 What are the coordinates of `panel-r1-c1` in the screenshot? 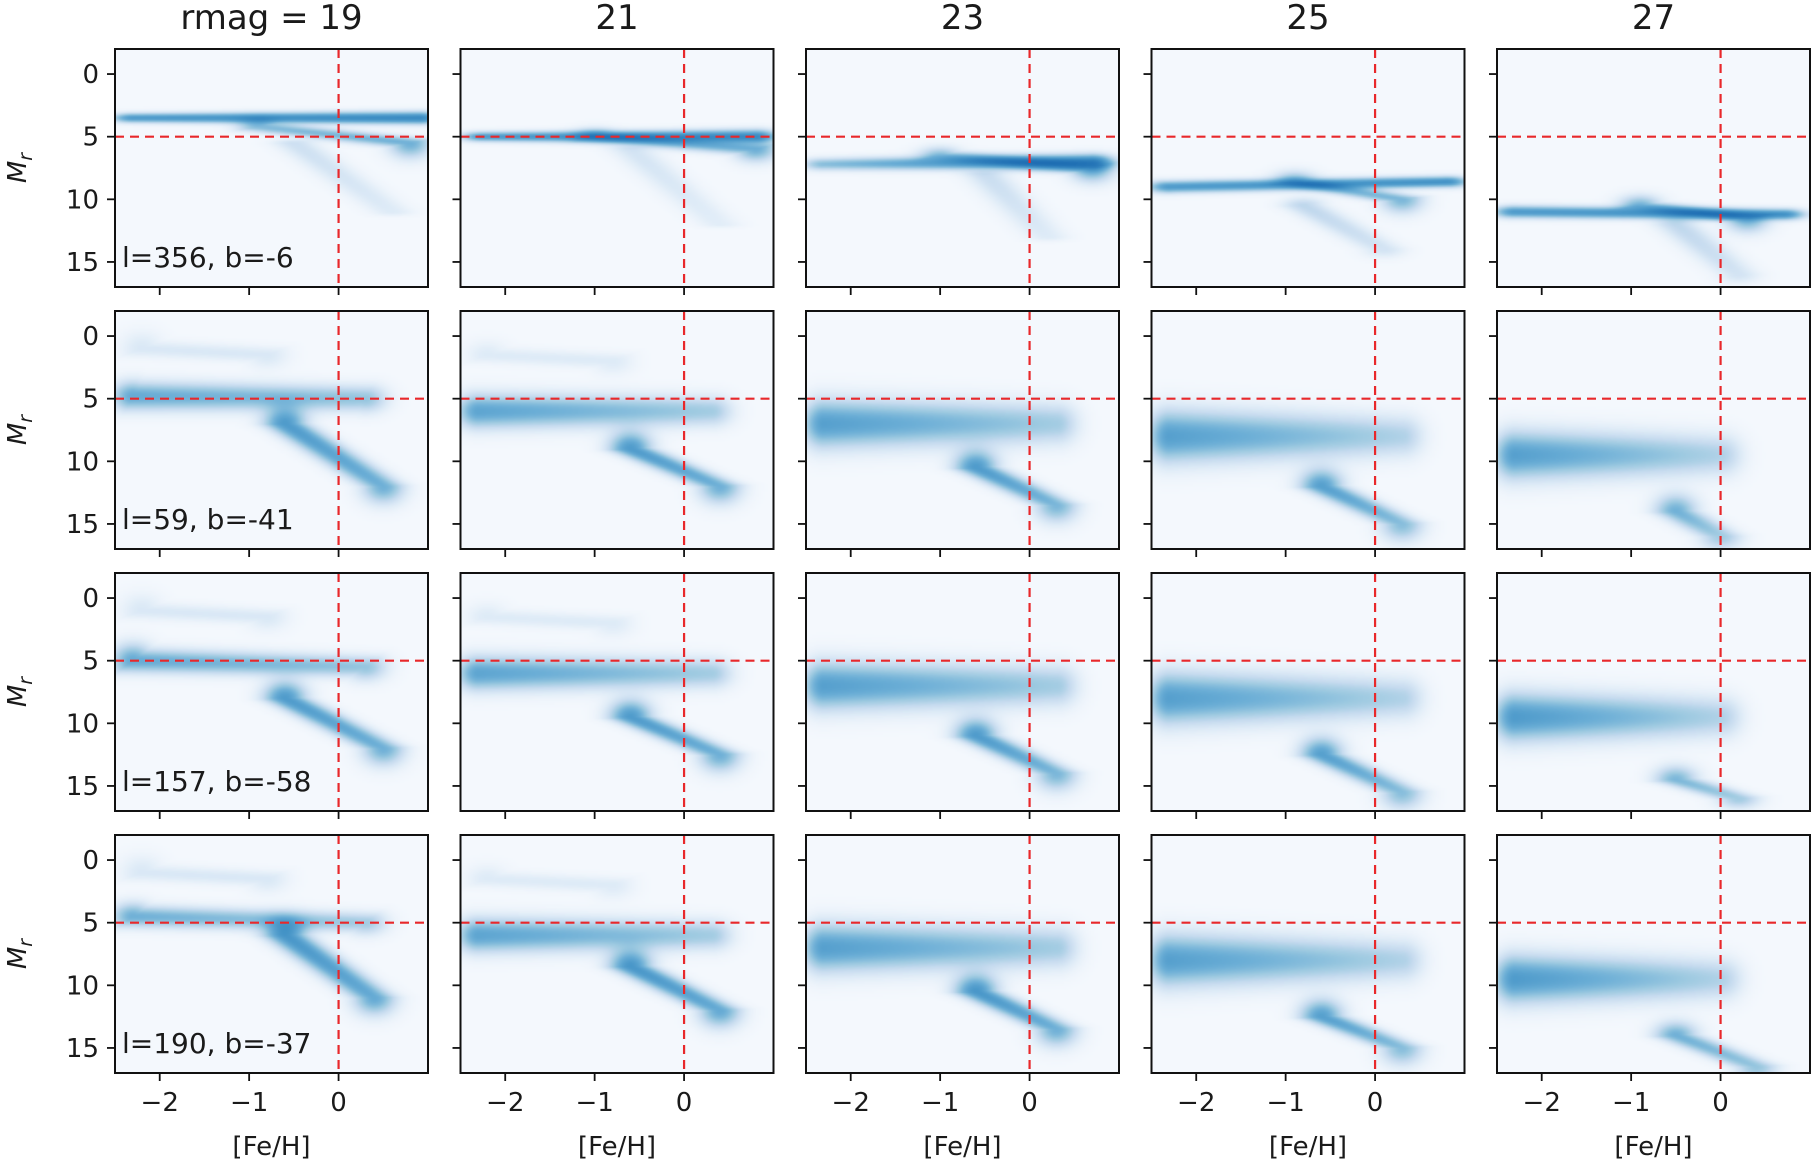 It's located at (613, 433).